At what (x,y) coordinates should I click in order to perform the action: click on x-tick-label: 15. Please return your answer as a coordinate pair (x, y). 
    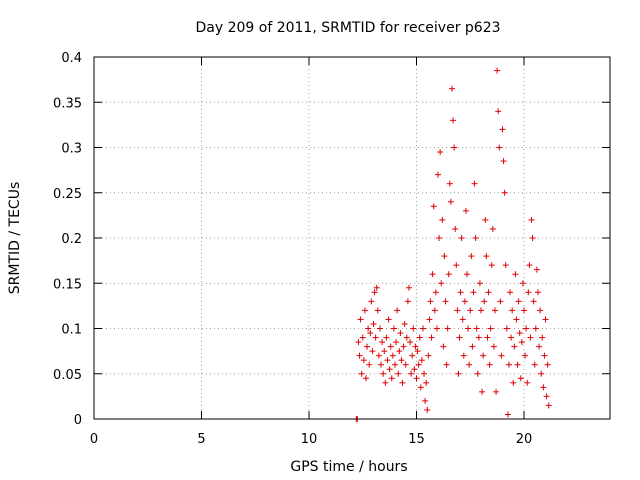
    Looking at the image, I should click on (416, 439).